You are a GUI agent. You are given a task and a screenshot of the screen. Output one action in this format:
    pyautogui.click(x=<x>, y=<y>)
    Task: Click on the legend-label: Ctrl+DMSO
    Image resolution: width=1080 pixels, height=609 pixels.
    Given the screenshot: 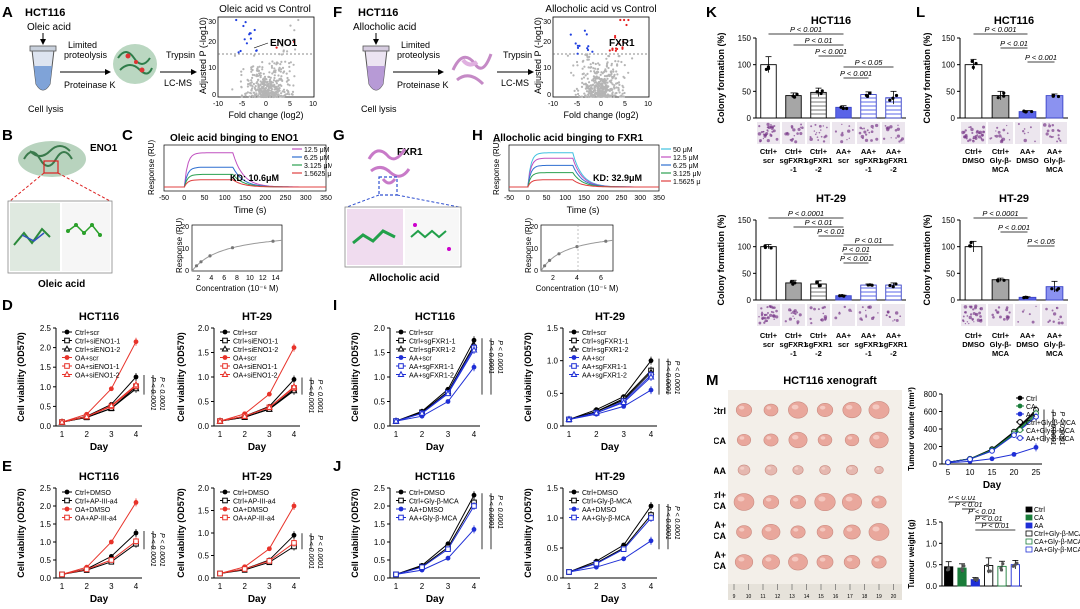 What is the action you would take?
    pyautogui.click(x=93, y=493)
    